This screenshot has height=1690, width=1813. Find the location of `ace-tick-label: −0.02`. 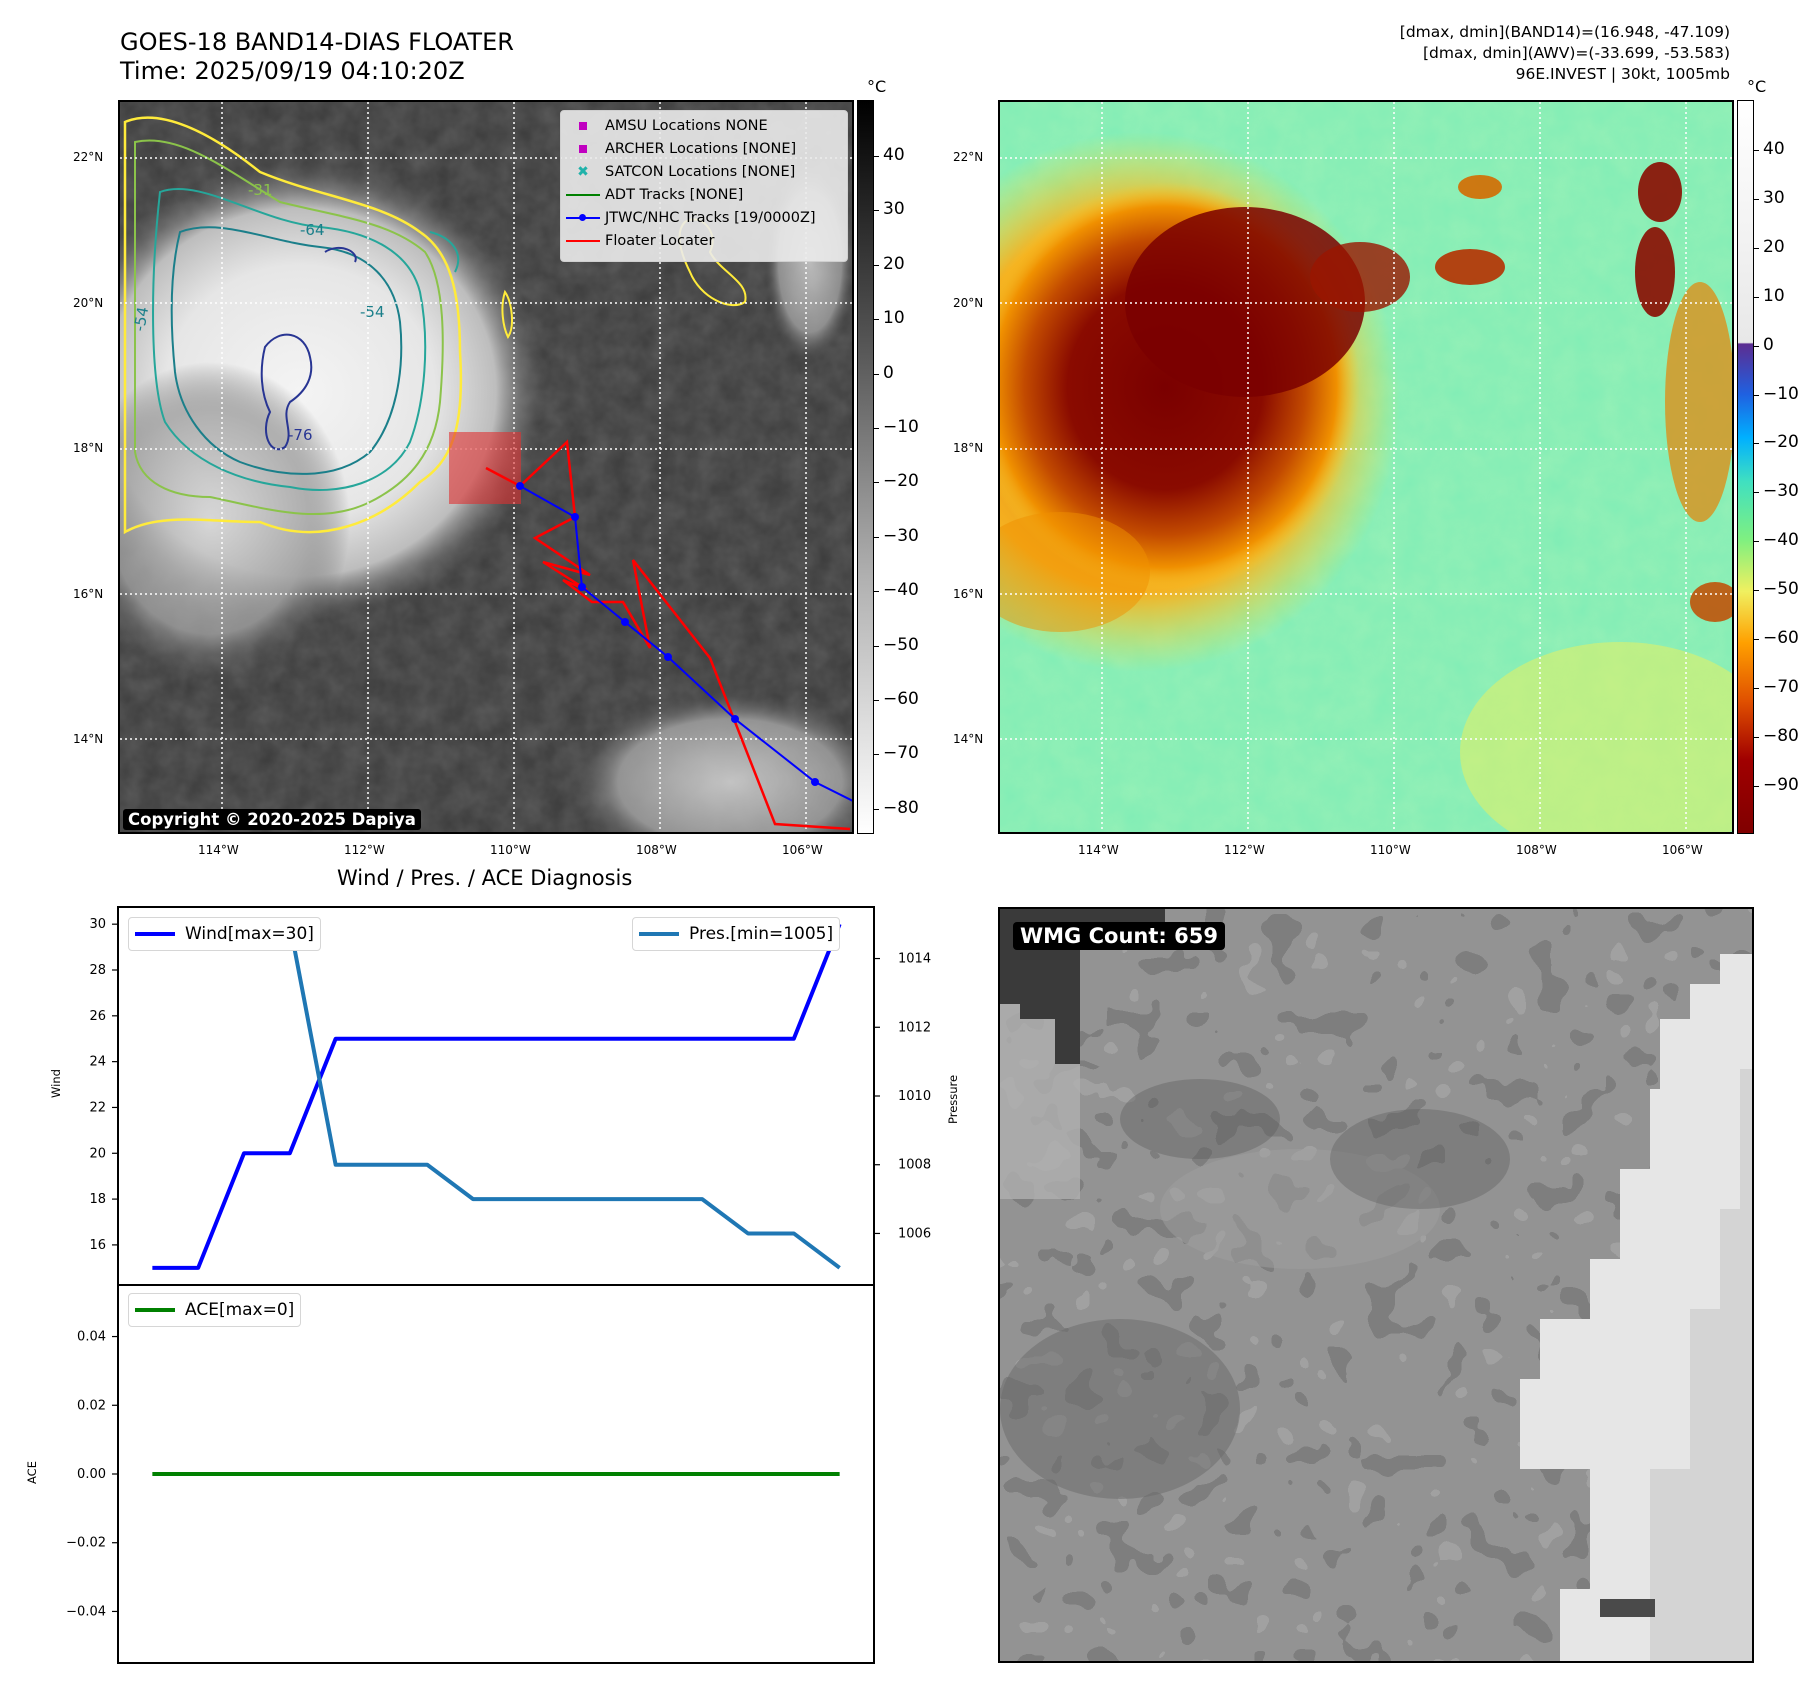

ace-tick-label: −0.02 is located at coordinates (86, 1543).